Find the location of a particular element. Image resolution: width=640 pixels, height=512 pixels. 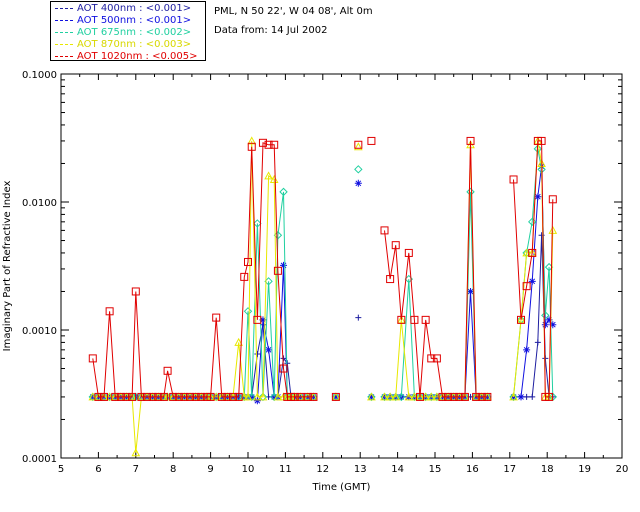

x-tick-label: 18 is located at coordinates (547, 469).